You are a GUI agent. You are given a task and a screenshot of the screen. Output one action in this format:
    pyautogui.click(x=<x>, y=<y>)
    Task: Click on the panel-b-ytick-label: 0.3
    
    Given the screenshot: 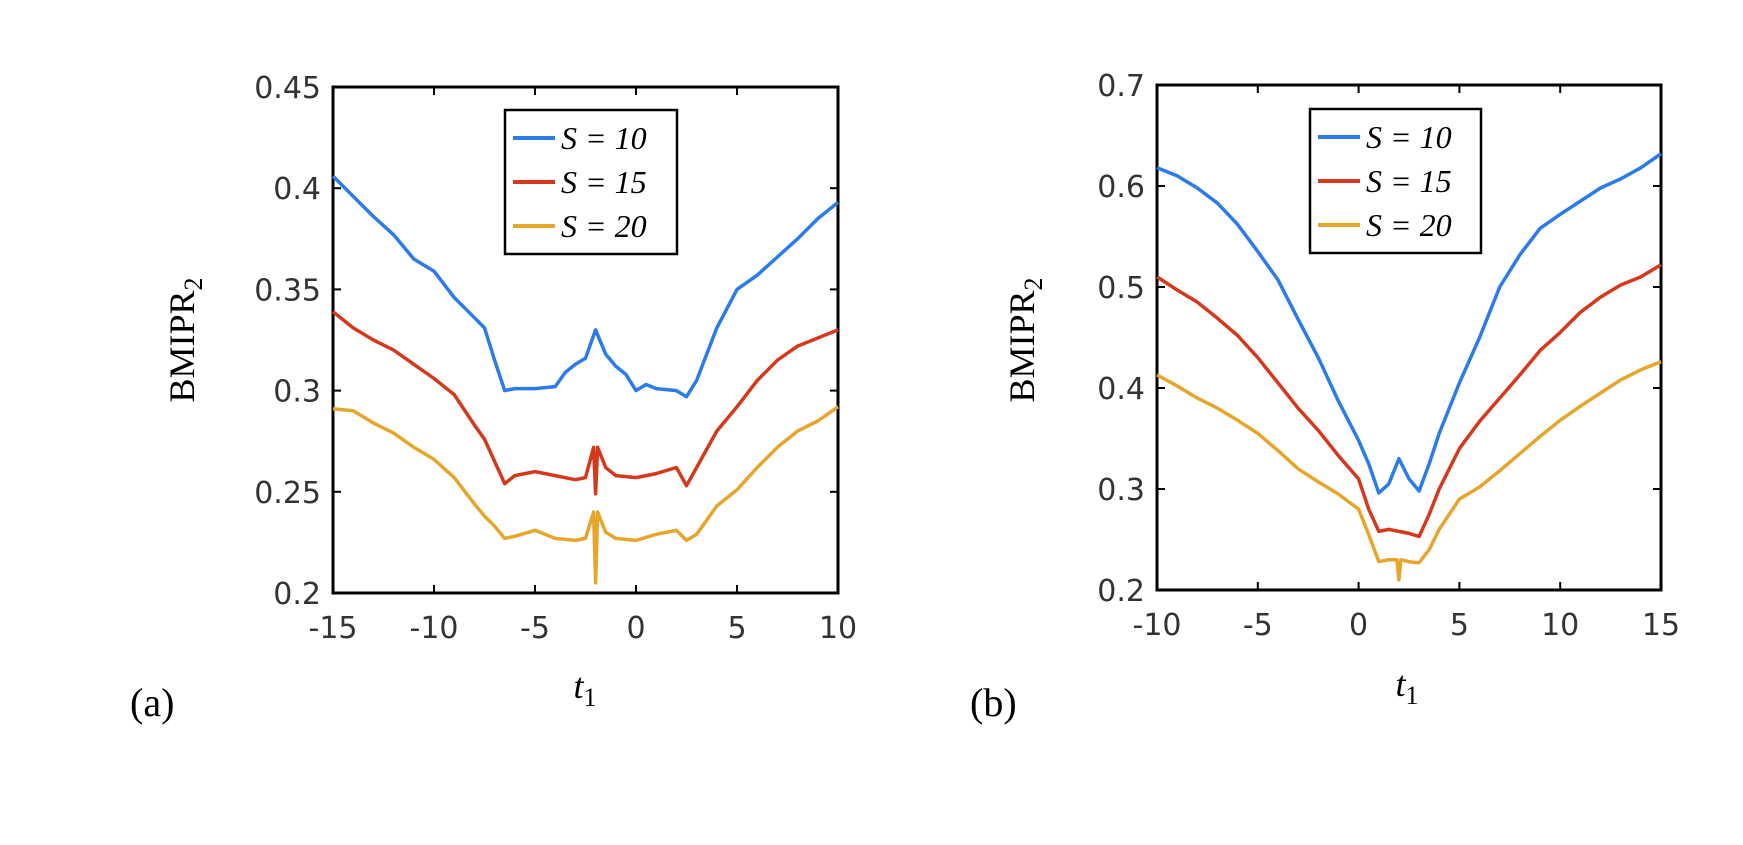 What is the action you would take?
    pyautogui.click(x=1121, y=490)
    